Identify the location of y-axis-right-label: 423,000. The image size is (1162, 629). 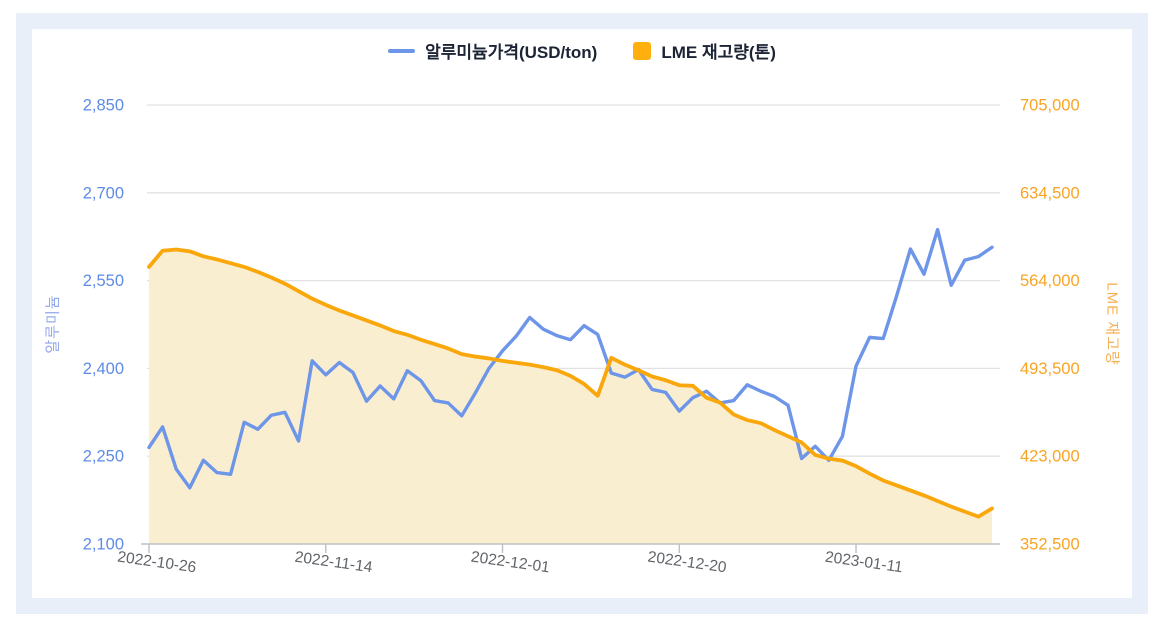
(1050, 457).